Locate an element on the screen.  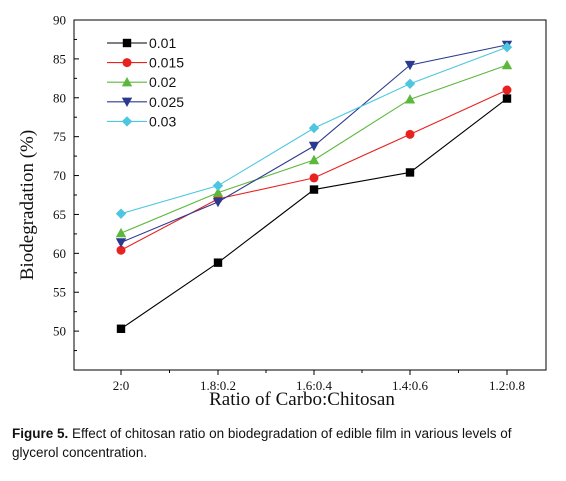
y-tick-label: 90 is located at coordinates (59, 20).